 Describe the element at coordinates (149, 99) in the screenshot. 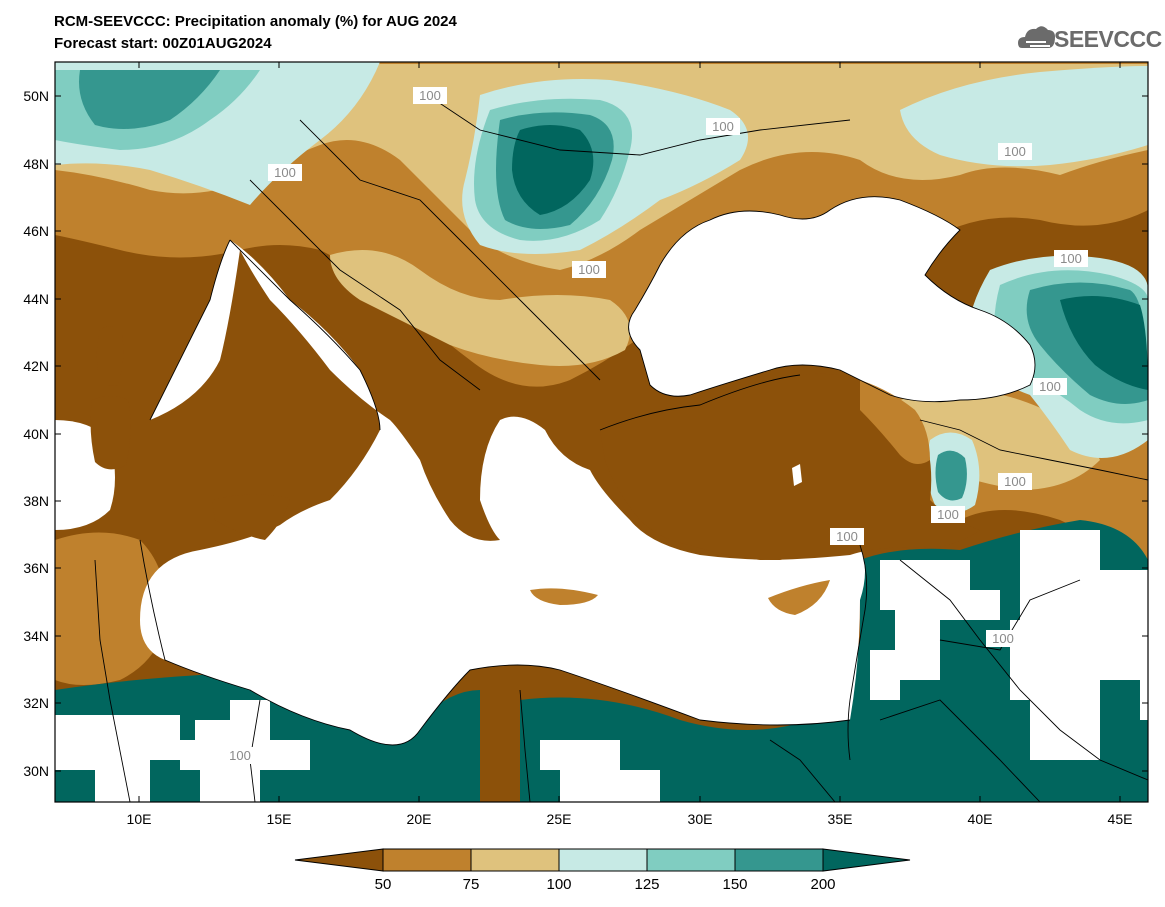

I see `region-150-200-north` at that location.